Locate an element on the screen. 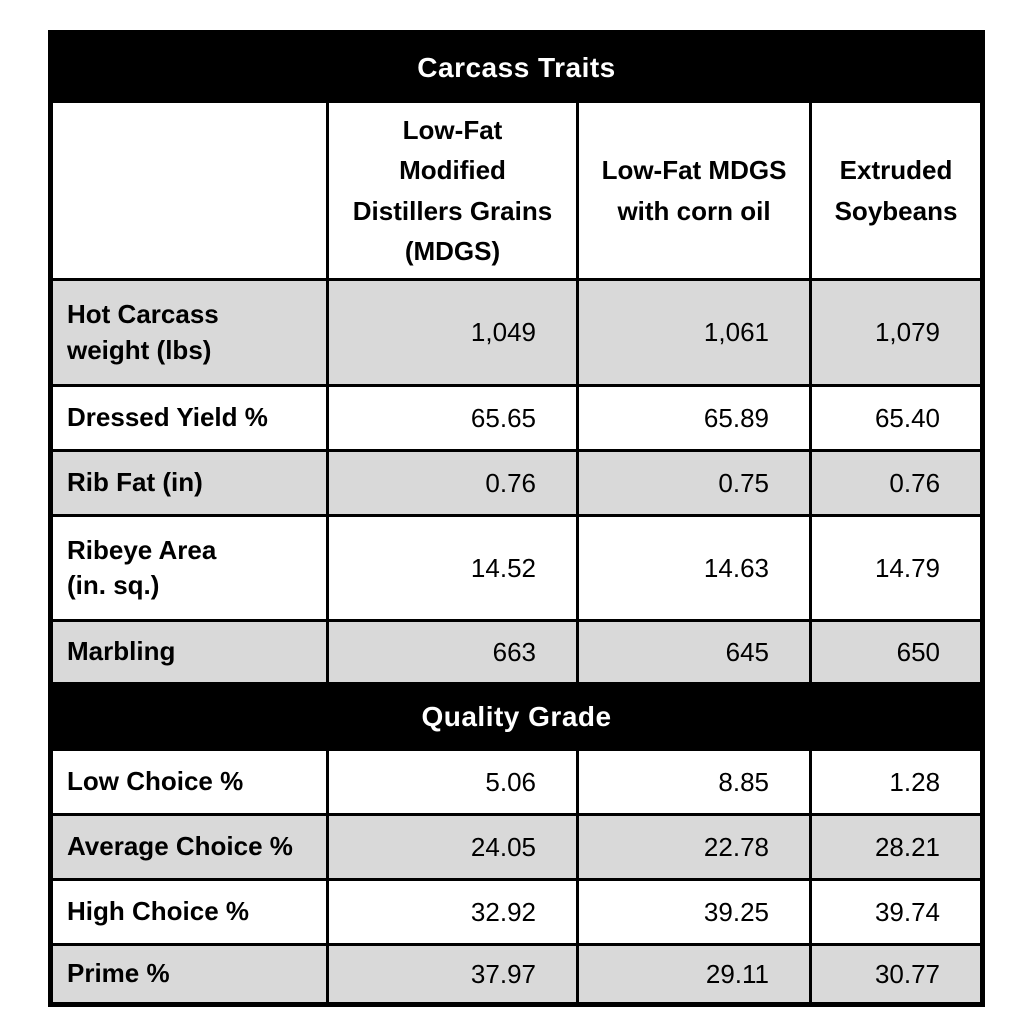  cell-value: 650 is located at coordinates (896, 652).